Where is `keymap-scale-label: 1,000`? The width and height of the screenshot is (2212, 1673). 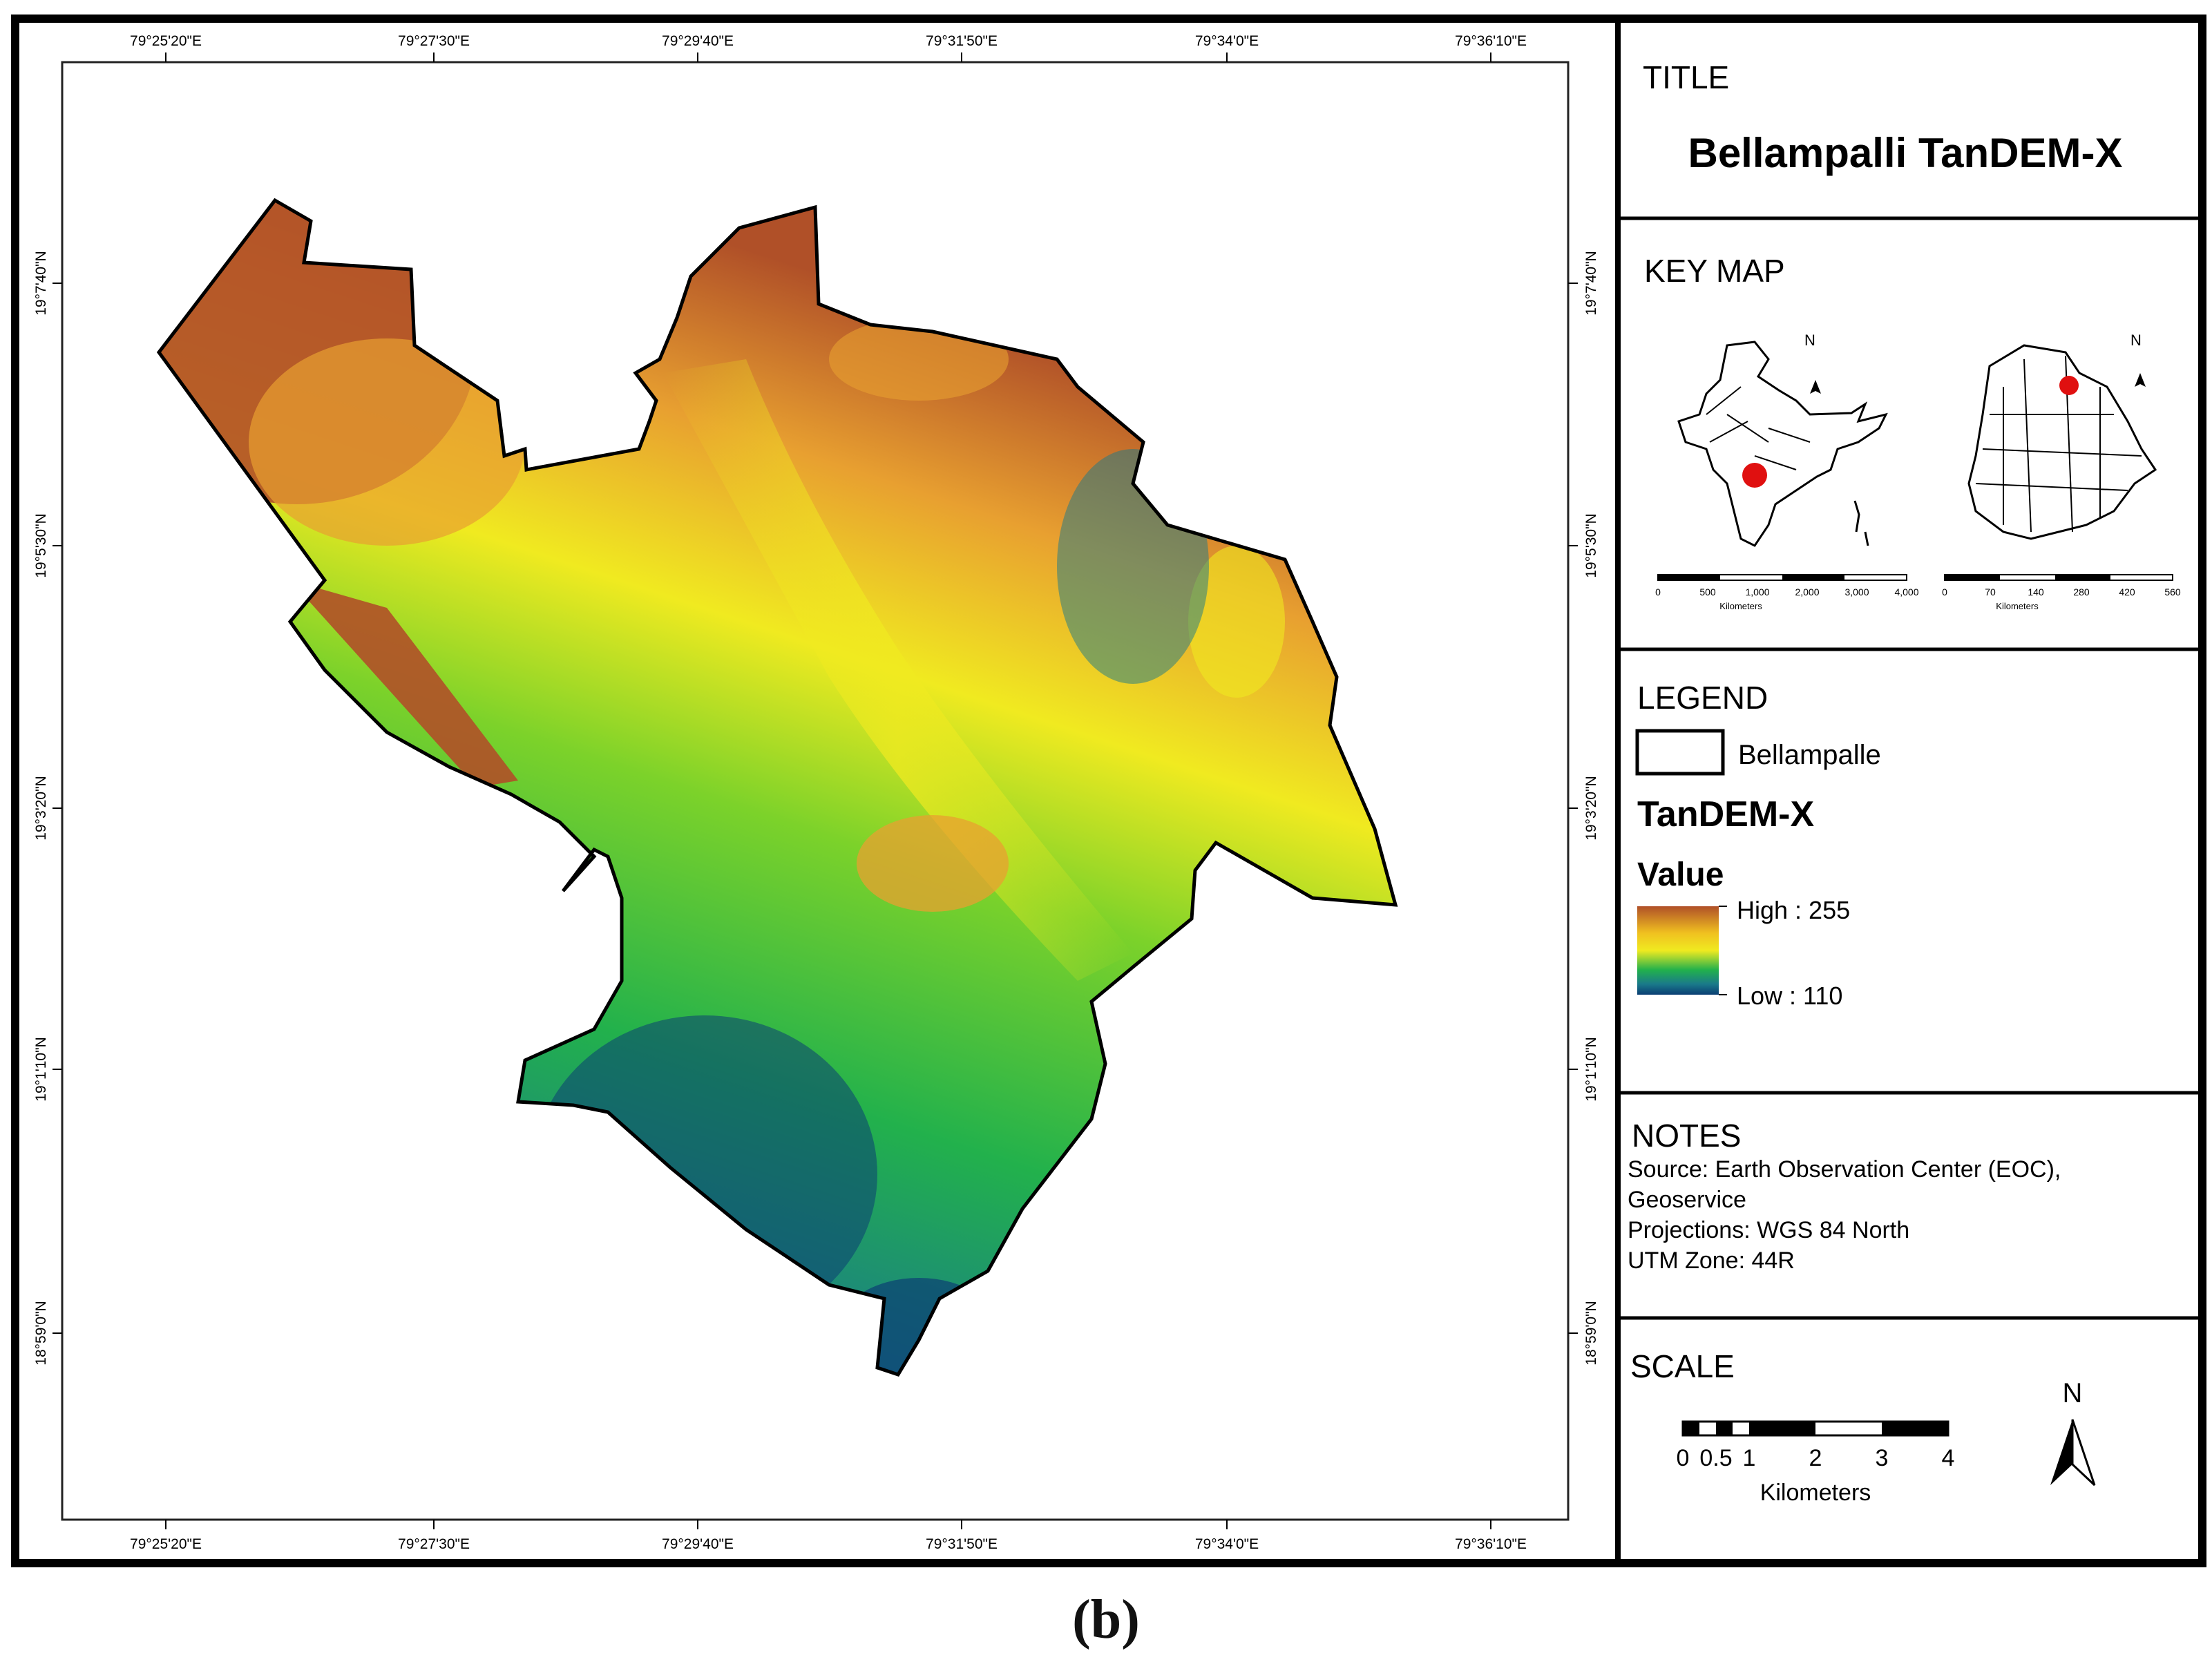
keymap-scale-label: 1,000 is located at coordinates (1757, 592).